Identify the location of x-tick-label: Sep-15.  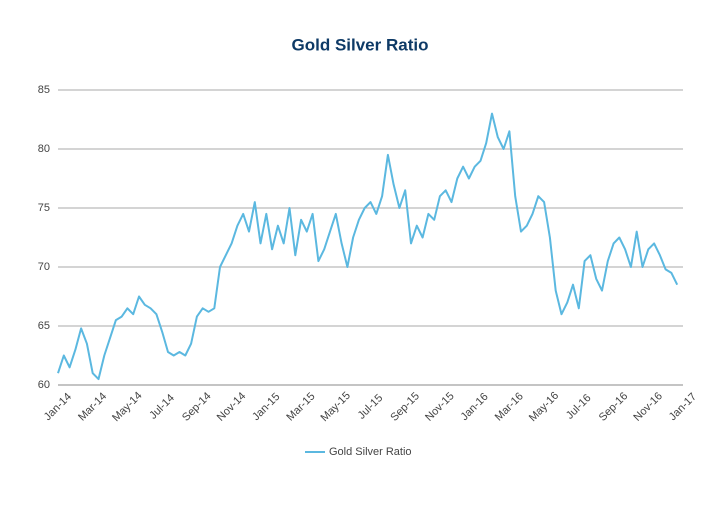
(405, 407).